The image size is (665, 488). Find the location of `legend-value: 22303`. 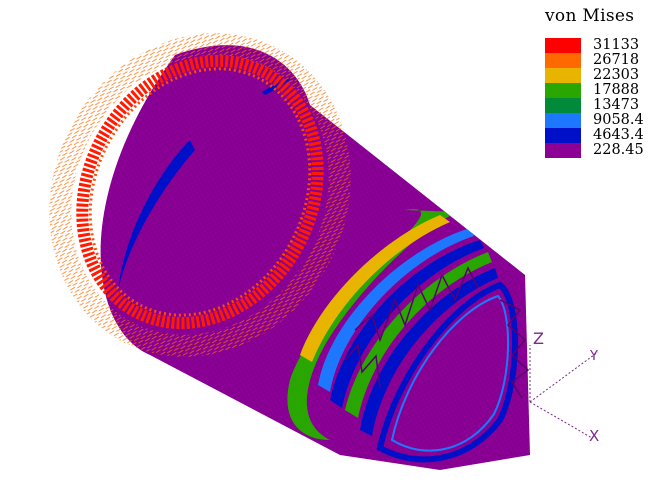

legend-value: 22303 is located at coordinates (616, 75).